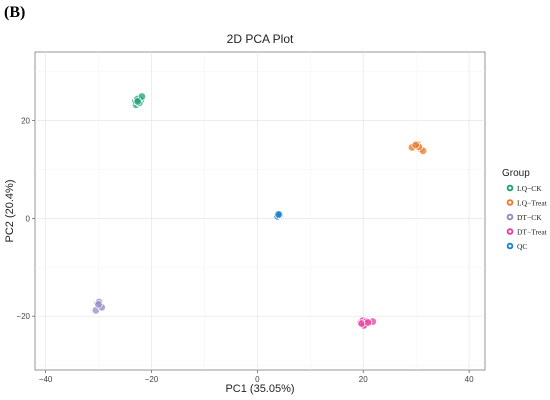 This screenshot has width=550, height=400. I want to click on legend-label: DT−CK, so click(529, 217).